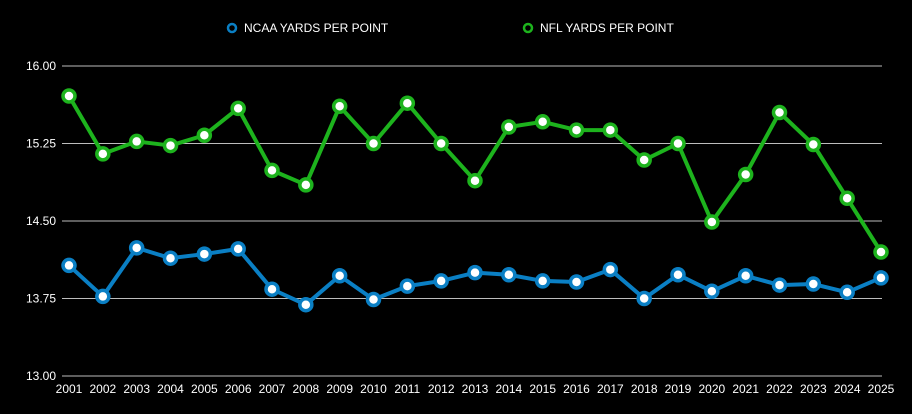 The width and height of the screenshot is (912, 414). I want to click on x-tick-label: 2004, so click(170, 389).